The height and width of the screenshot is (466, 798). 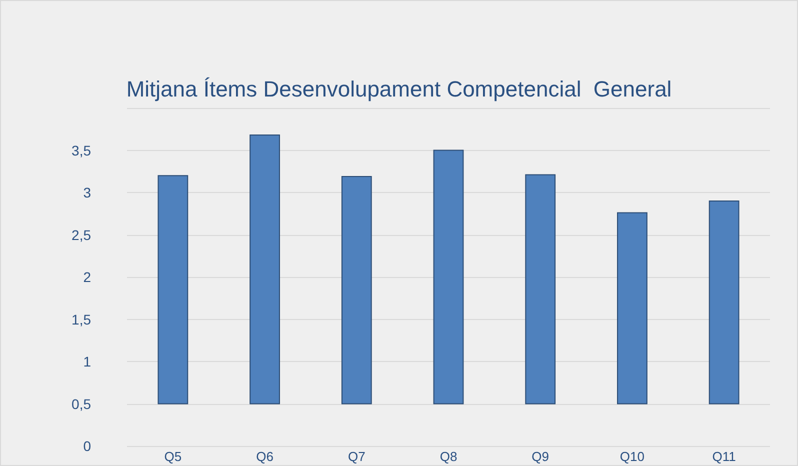 I want to click on y-tick-label: 1,5, so click(x=82, y=319).